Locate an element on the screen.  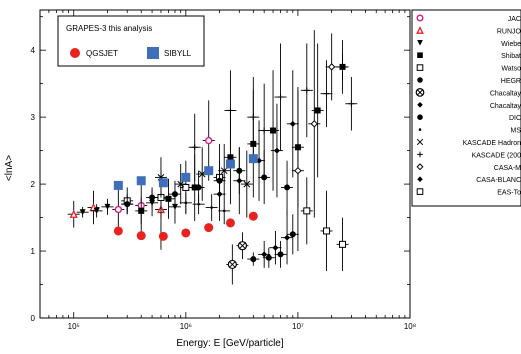
x-axis-label: Energy: E [GeV/particle] is located at coordinates (229, 343).